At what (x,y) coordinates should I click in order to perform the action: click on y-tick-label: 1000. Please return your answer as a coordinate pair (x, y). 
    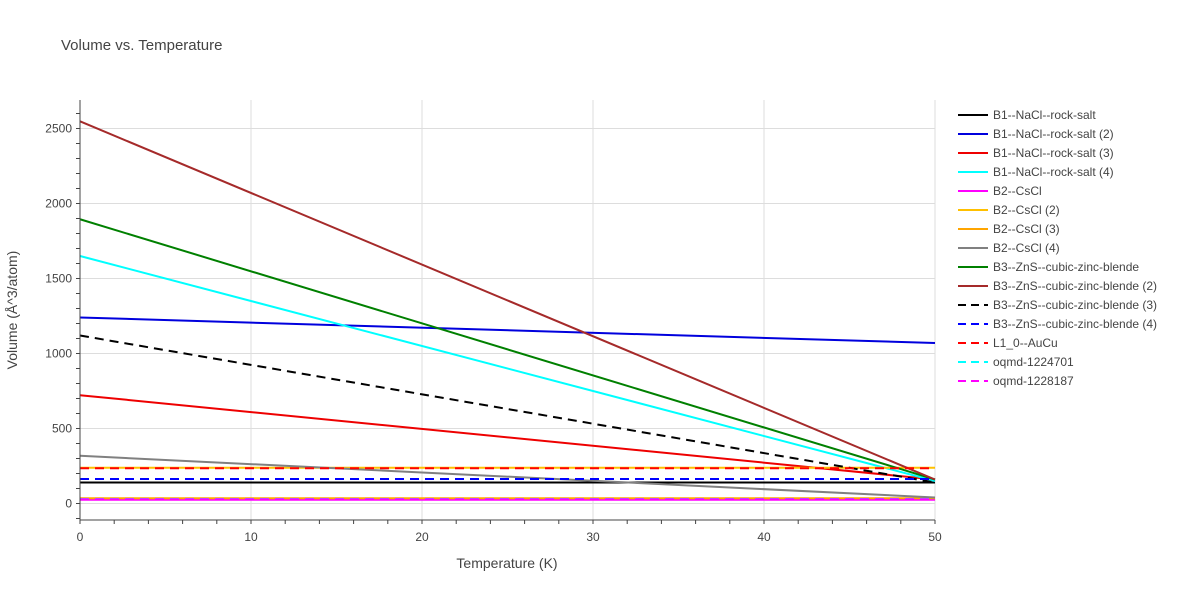
    Looking at the image, I should click on (58, 354).